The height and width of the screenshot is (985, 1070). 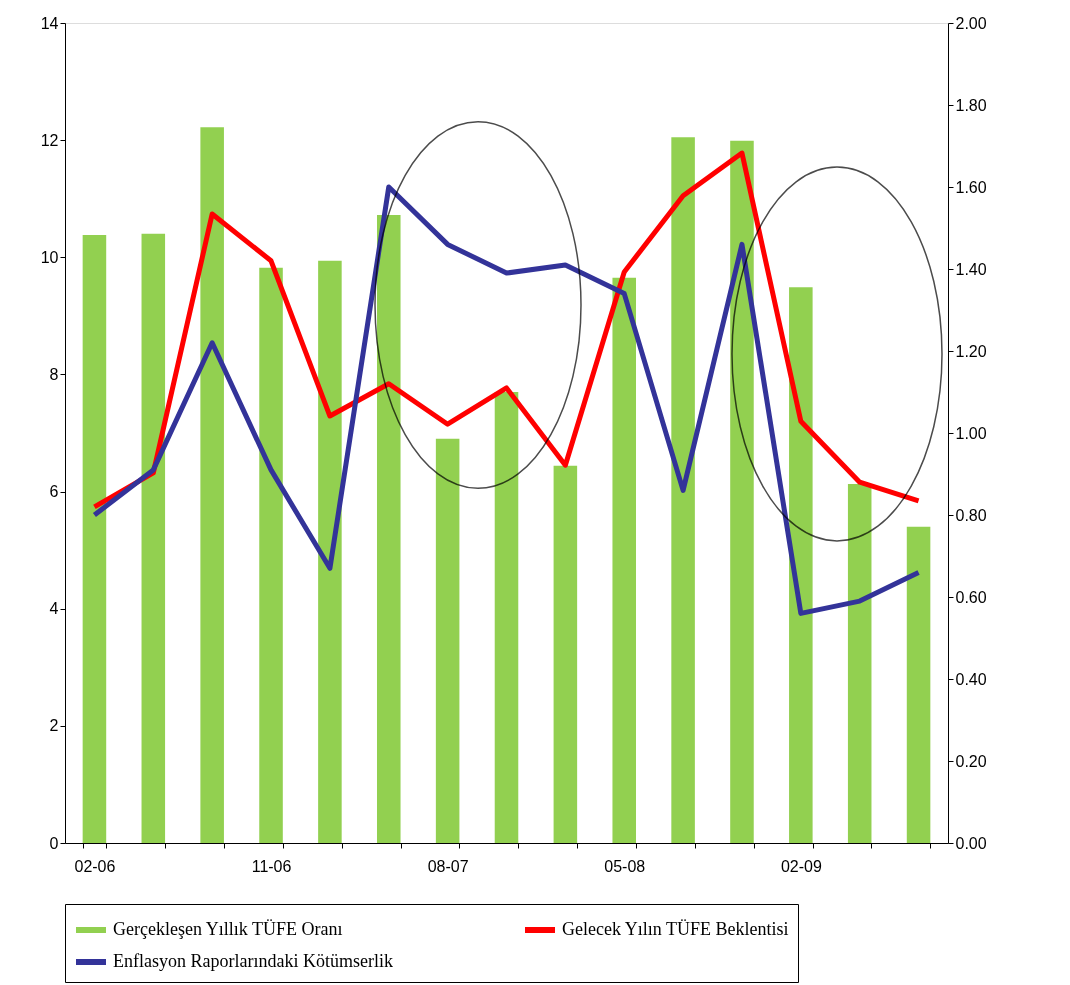 I want to click on x-tick-label: 08-07, so click(x=448, y=866).